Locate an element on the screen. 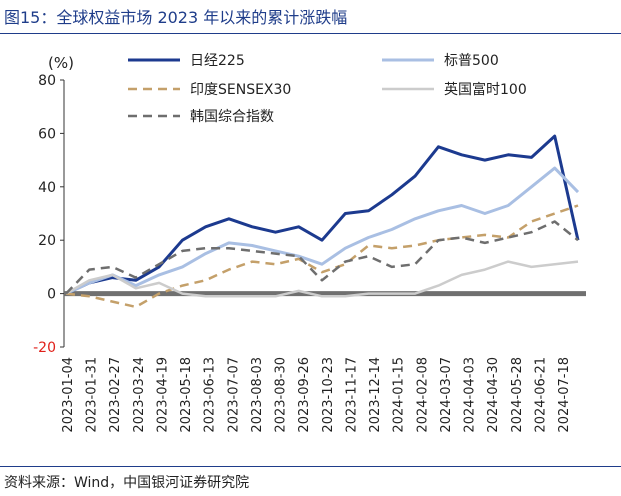  x-tick-label: 2024-04-03 is located at coordinates (470, 395).